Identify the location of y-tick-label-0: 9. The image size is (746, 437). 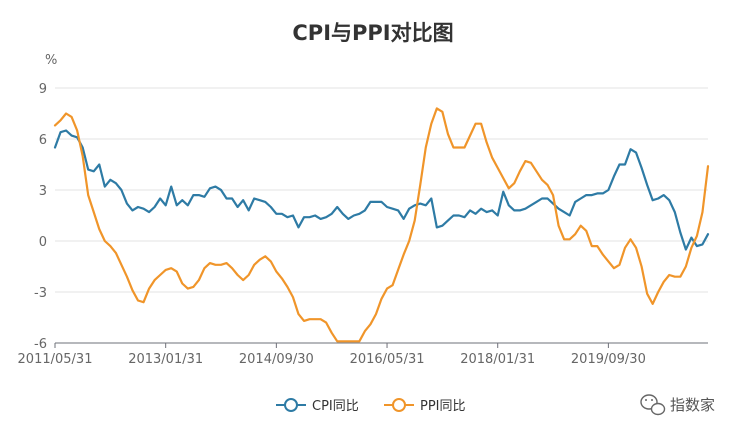
(43, 89).